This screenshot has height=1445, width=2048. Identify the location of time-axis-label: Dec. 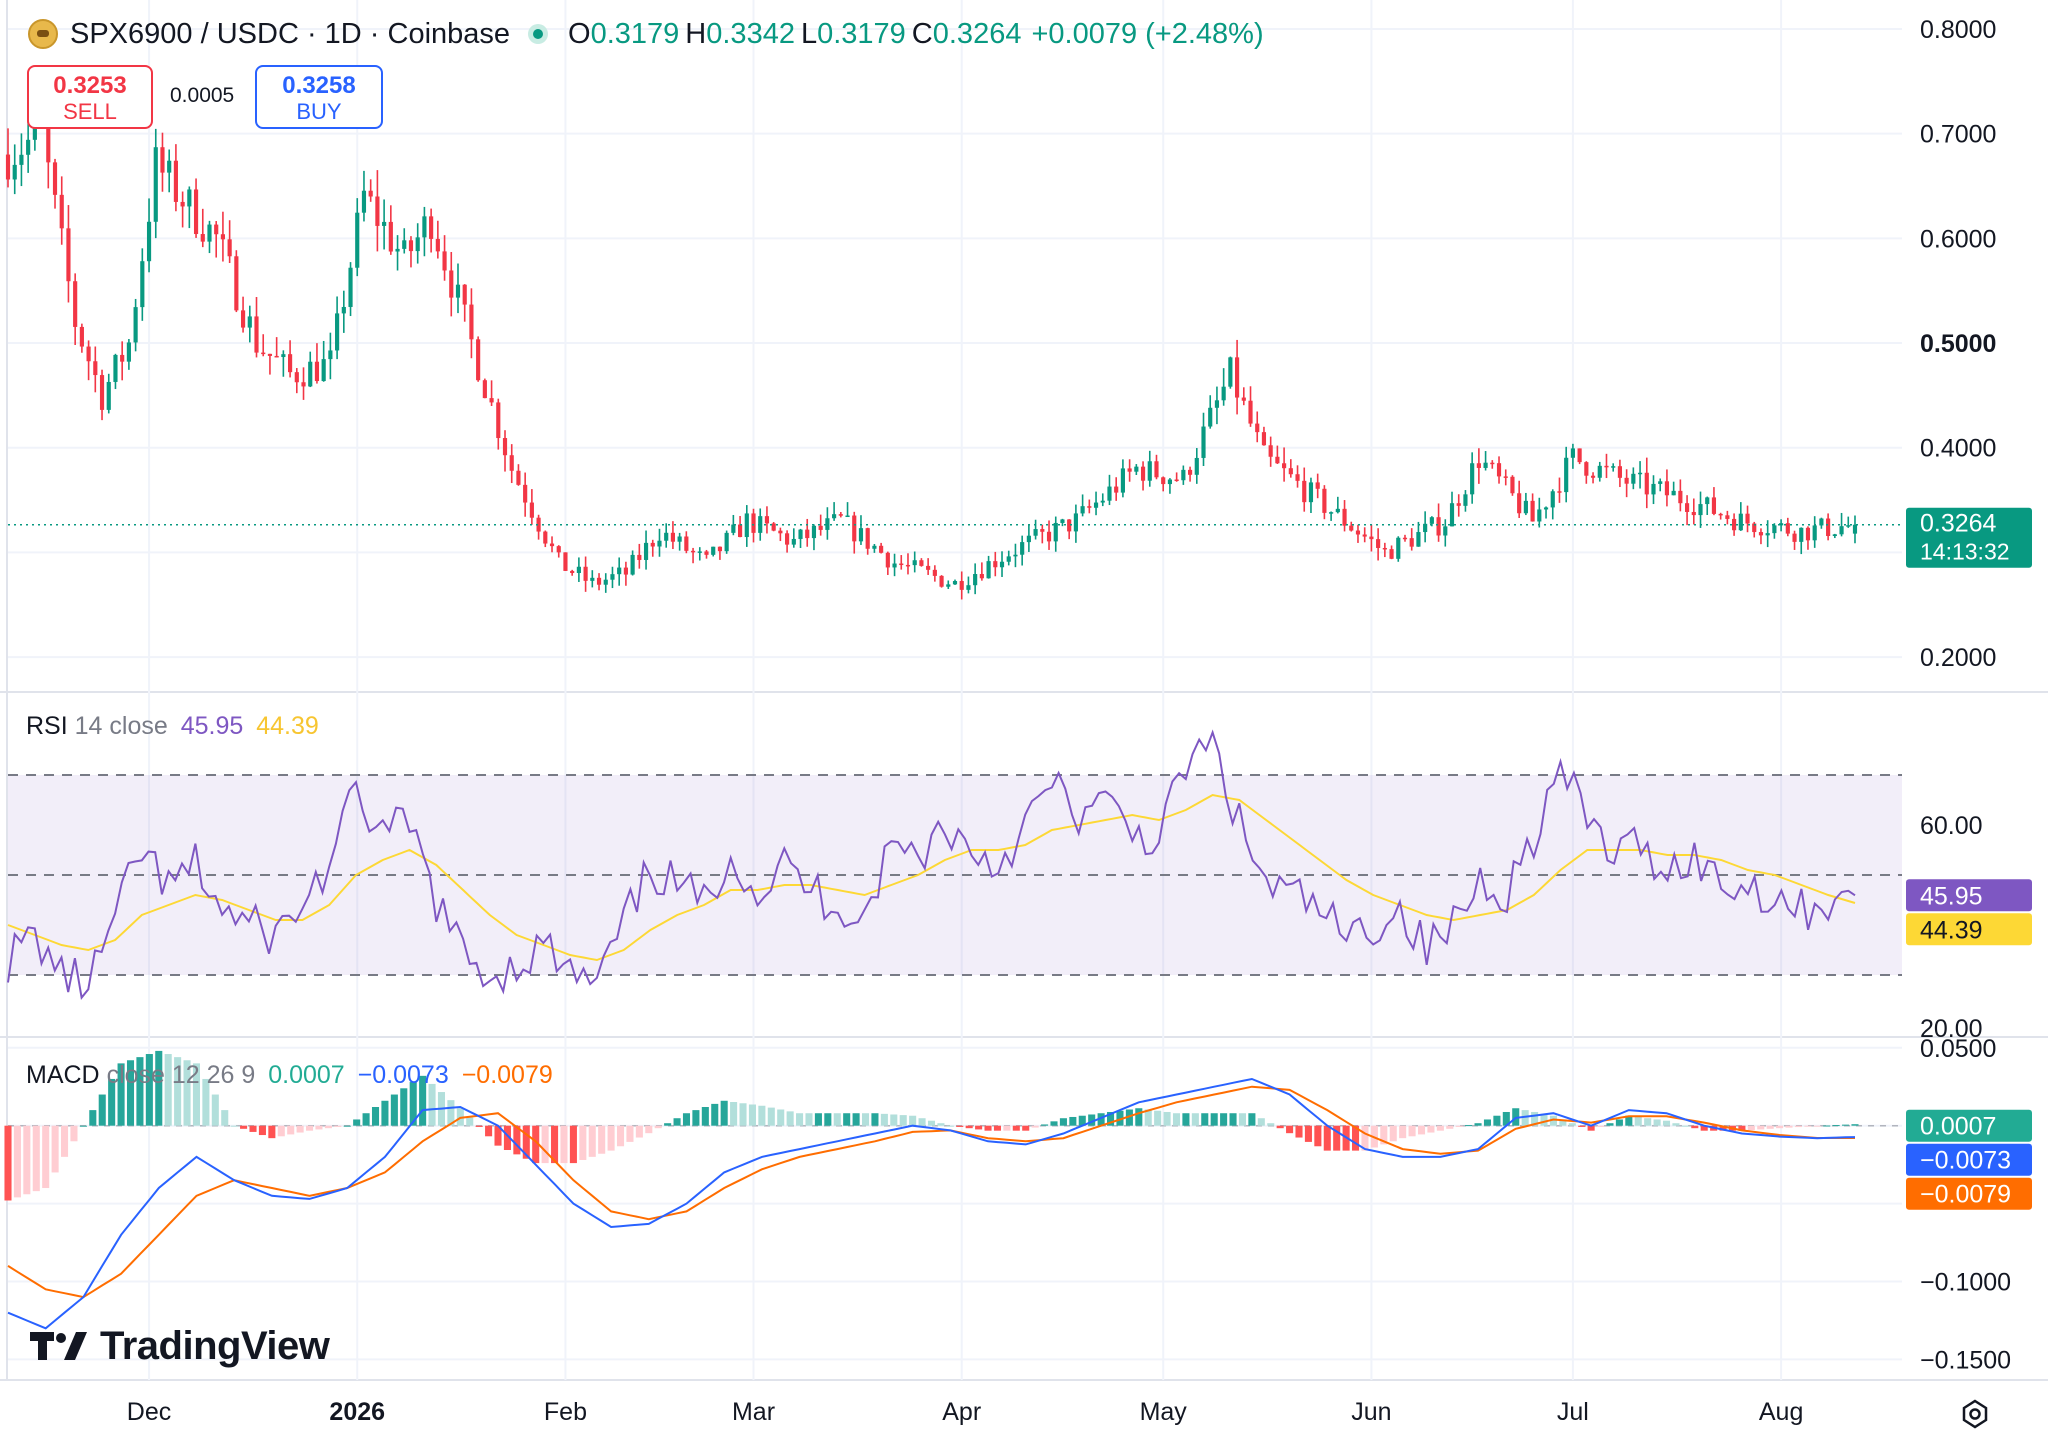
(149, 1412).